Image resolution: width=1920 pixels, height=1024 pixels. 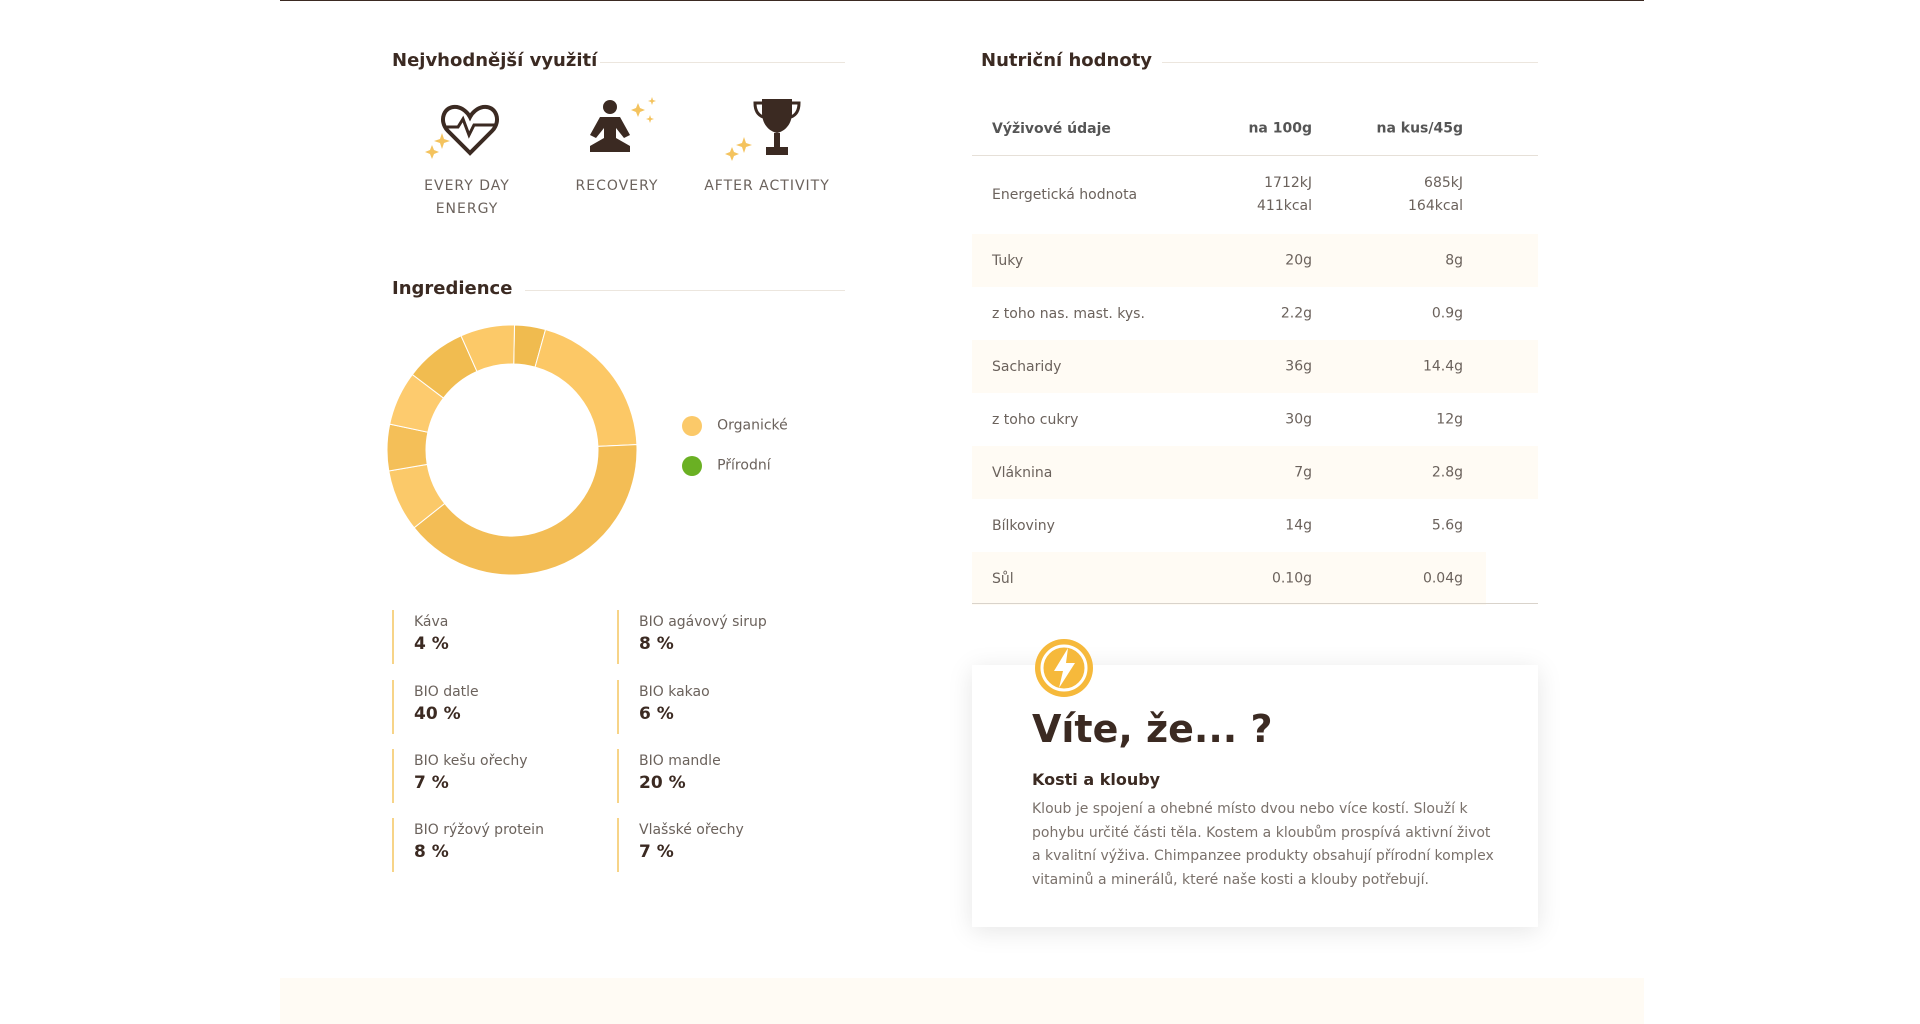 What do you see at coordinates (1096, 779) in the screenshot?
I see `fact-subheading: Kosti a klouby` at bounding box center [1096, 779].